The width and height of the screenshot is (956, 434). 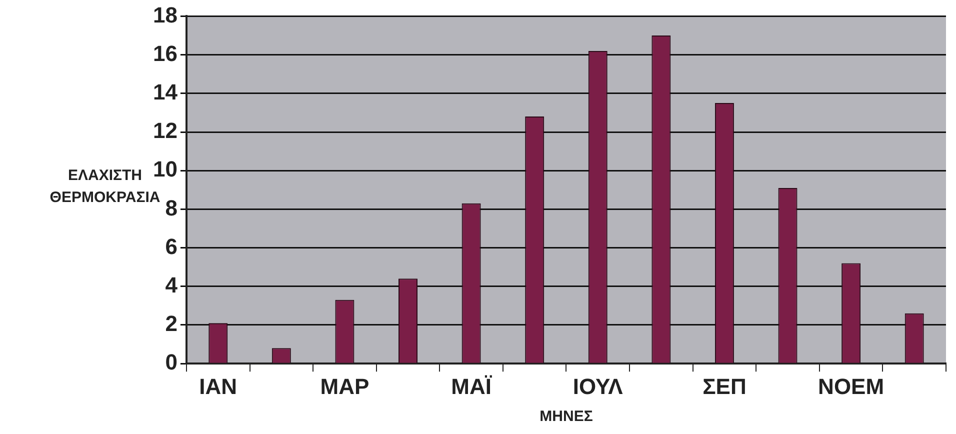 I want to click on y-tick-label: 4, so click(x=171, y=285).